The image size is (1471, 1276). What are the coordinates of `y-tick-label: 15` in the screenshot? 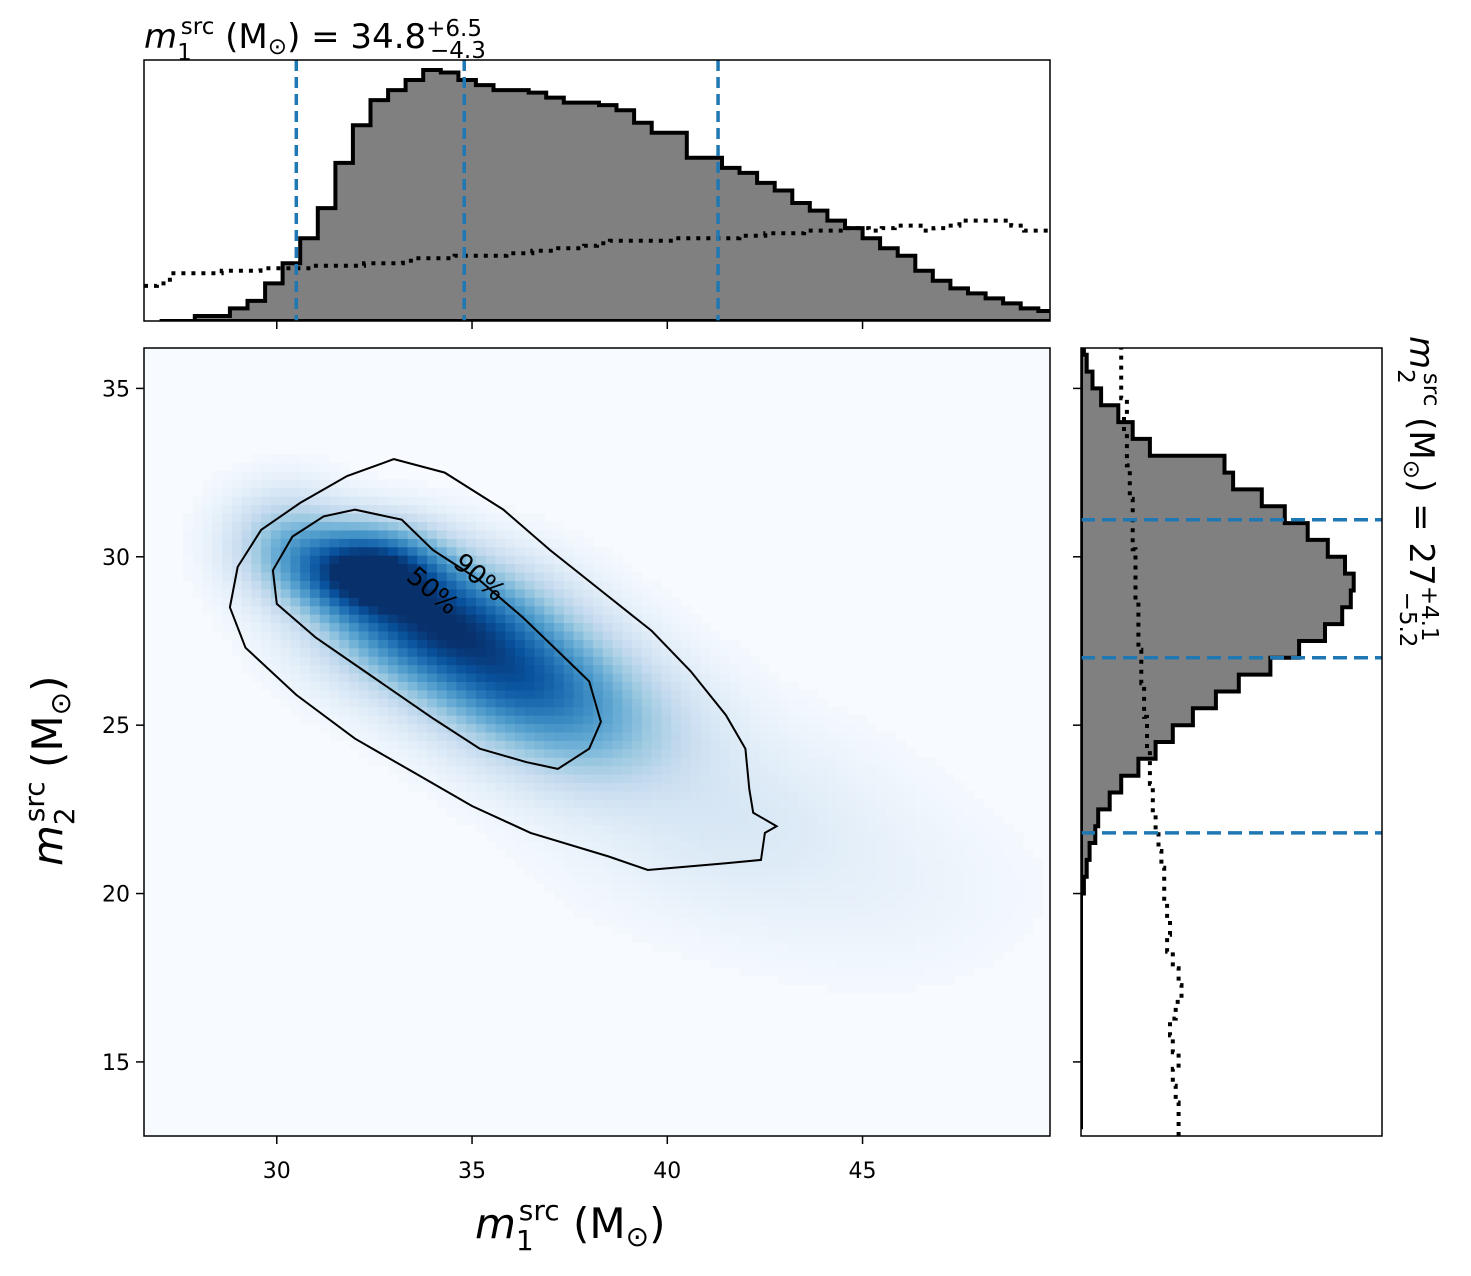 It's located at (116, 1063).